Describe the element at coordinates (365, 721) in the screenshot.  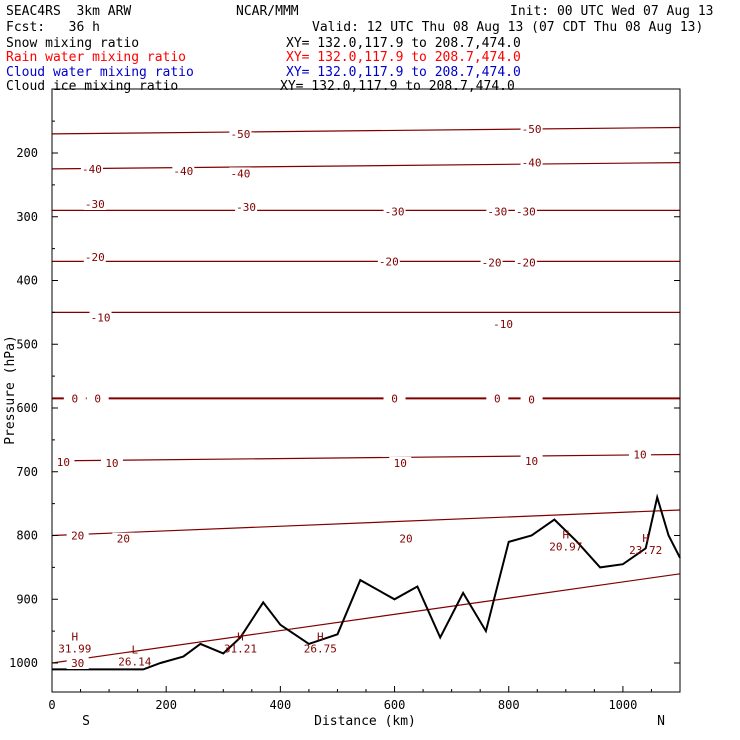
I see `x-axis-label: Distance (km)` at that location.